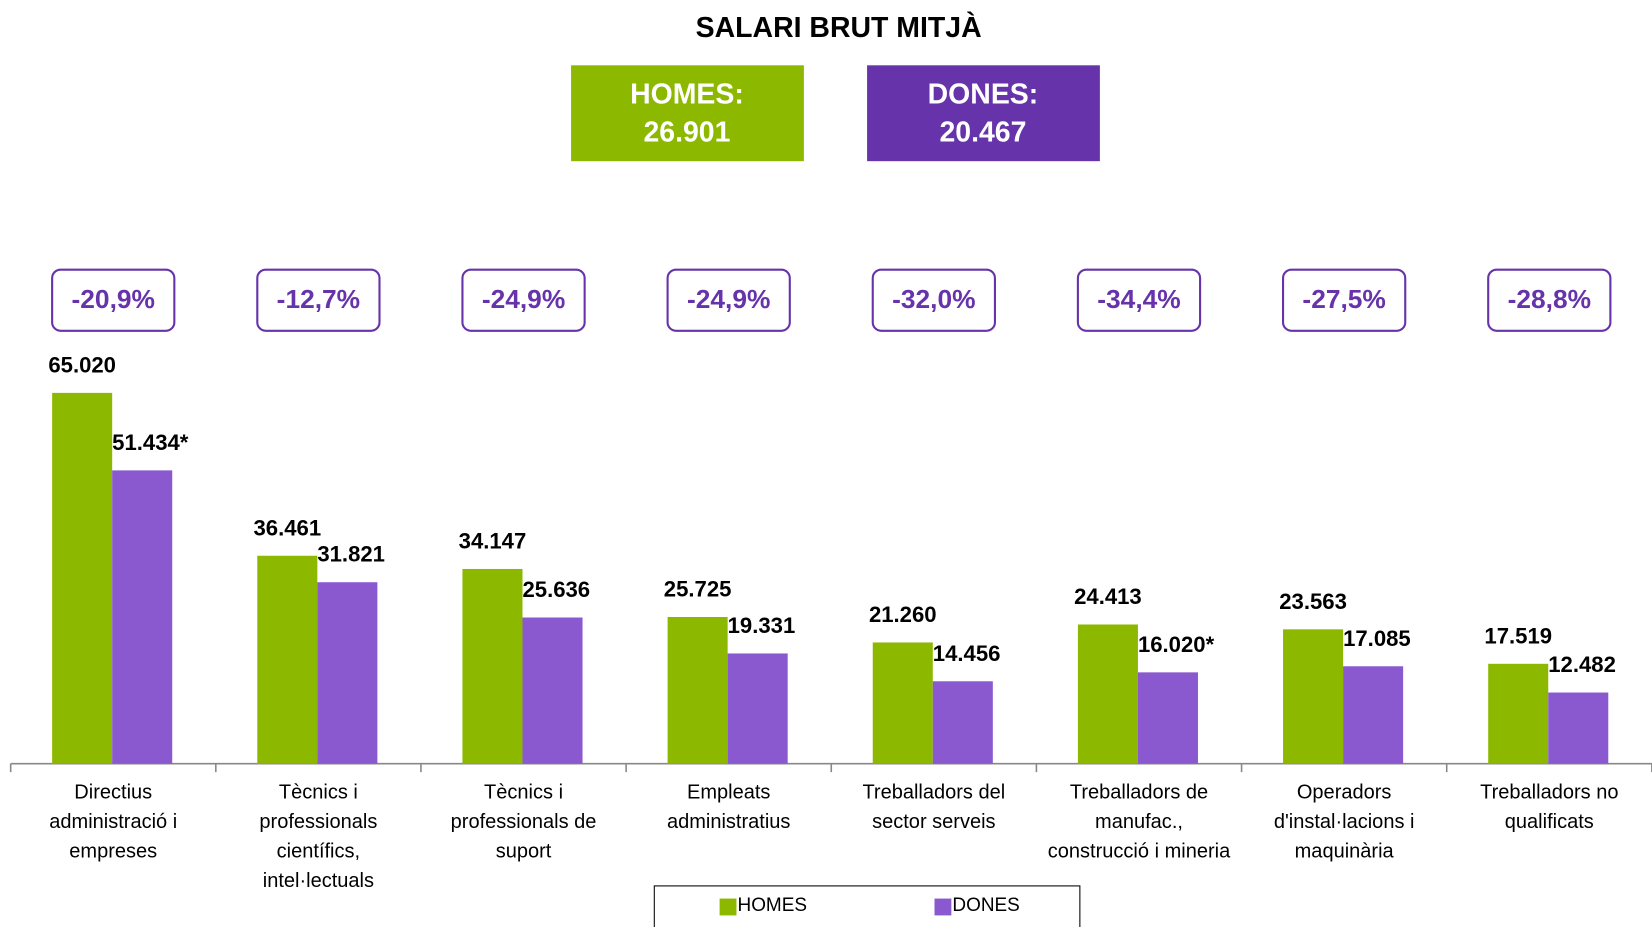 The height and width of the screenshot is (927, 1652). What do you see at coordinates (762, 625) in the screenshot?
I see `value-label: 19.331` at bounding box center [762, 625].